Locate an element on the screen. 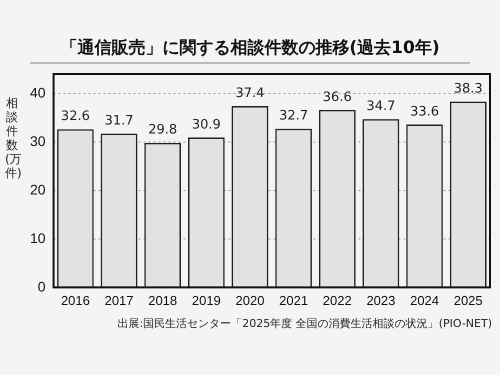 The image size is (500, 375). y-tick-label: 0 is located at coordinates (42, 286).